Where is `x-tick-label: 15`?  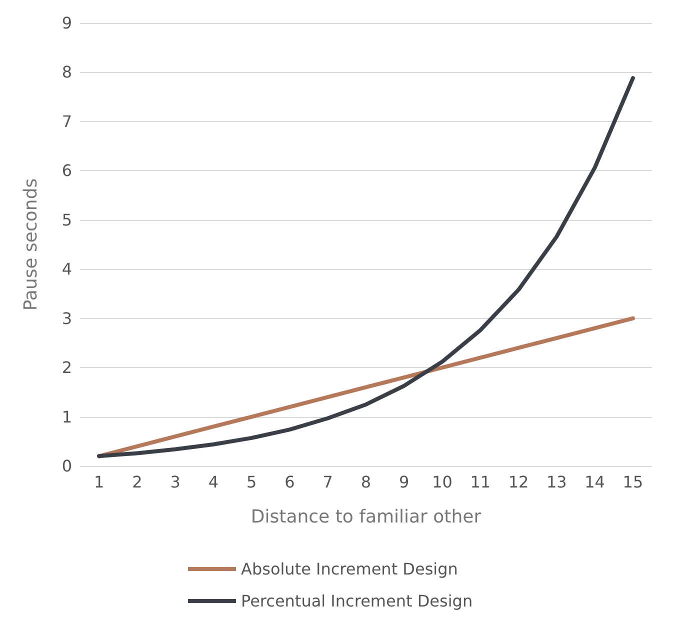
x-tick-label: 15 is located at coordinates (633, 482).